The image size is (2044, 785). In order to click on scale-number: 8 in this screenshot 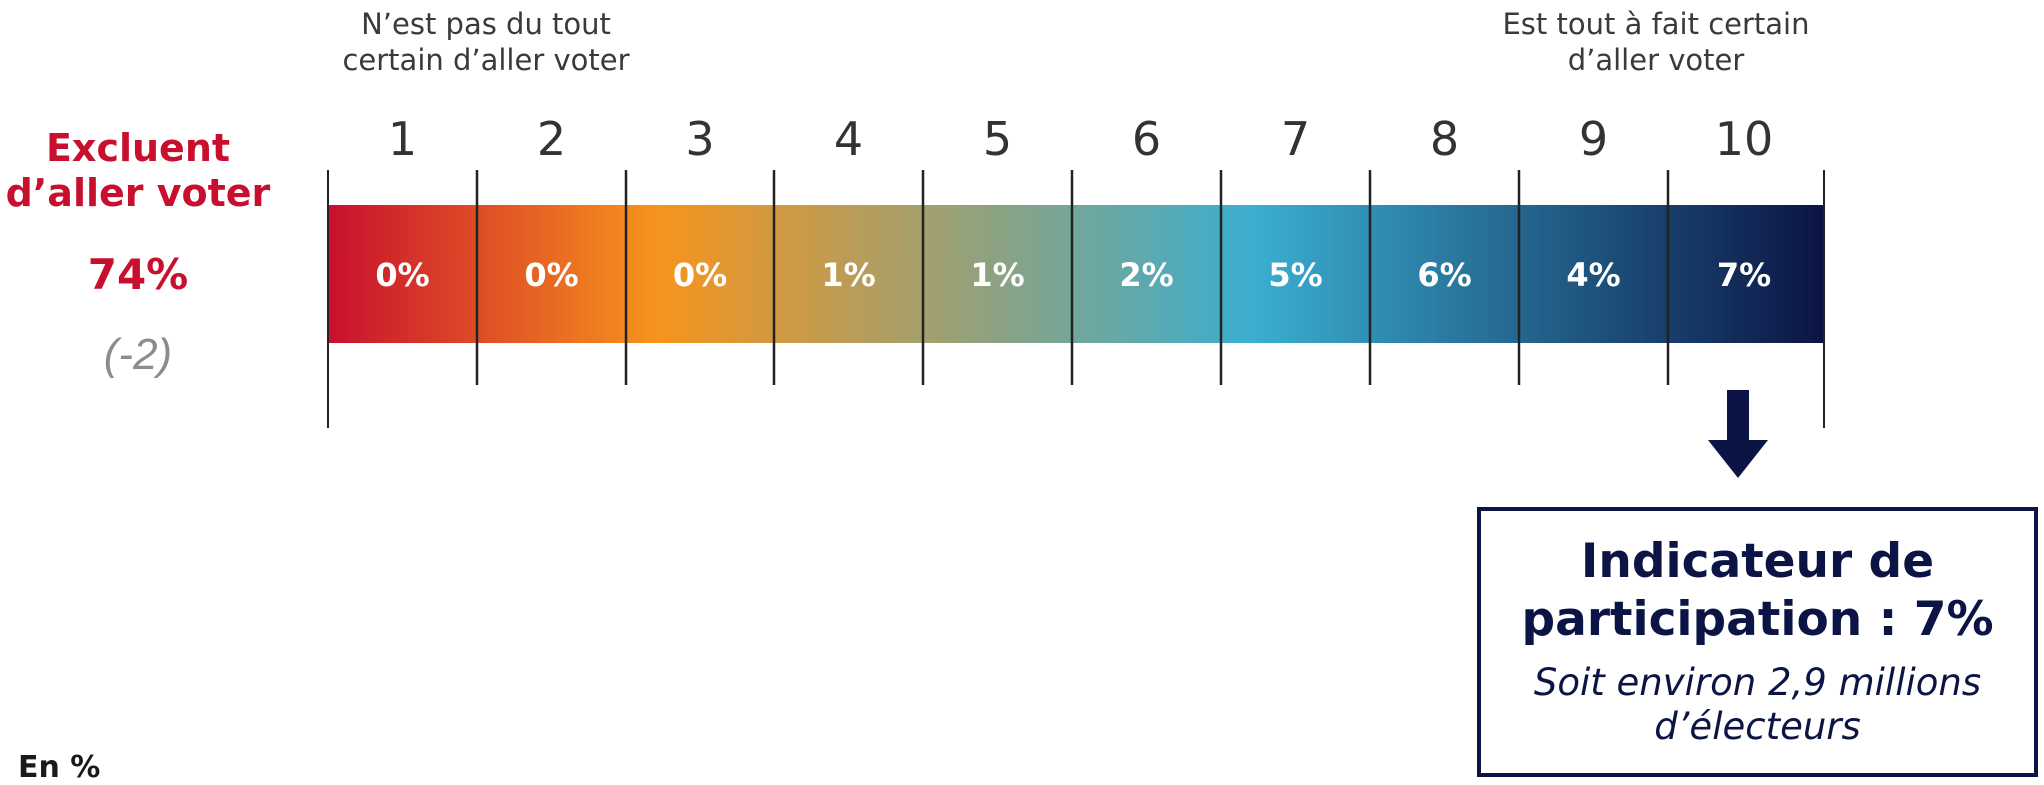, I will do `click(1444, 139)`.